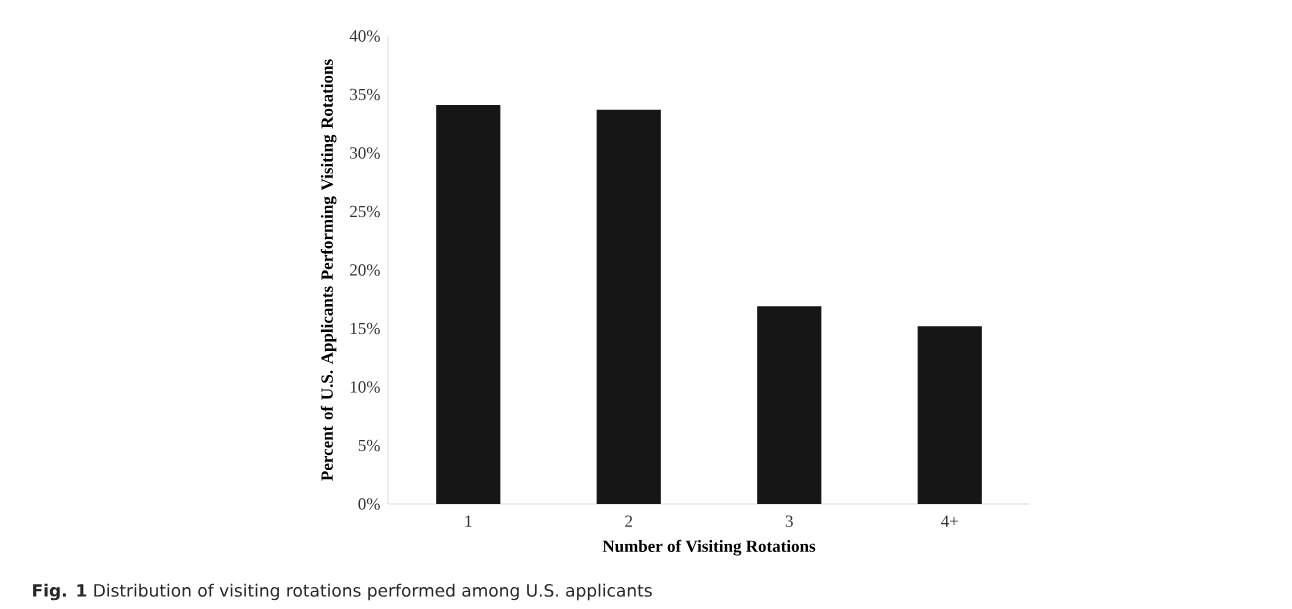 Image resolution: width=1292 pixels, height=609 pixels. I want to click on y-tick-label: 35%, so click(365, 94).